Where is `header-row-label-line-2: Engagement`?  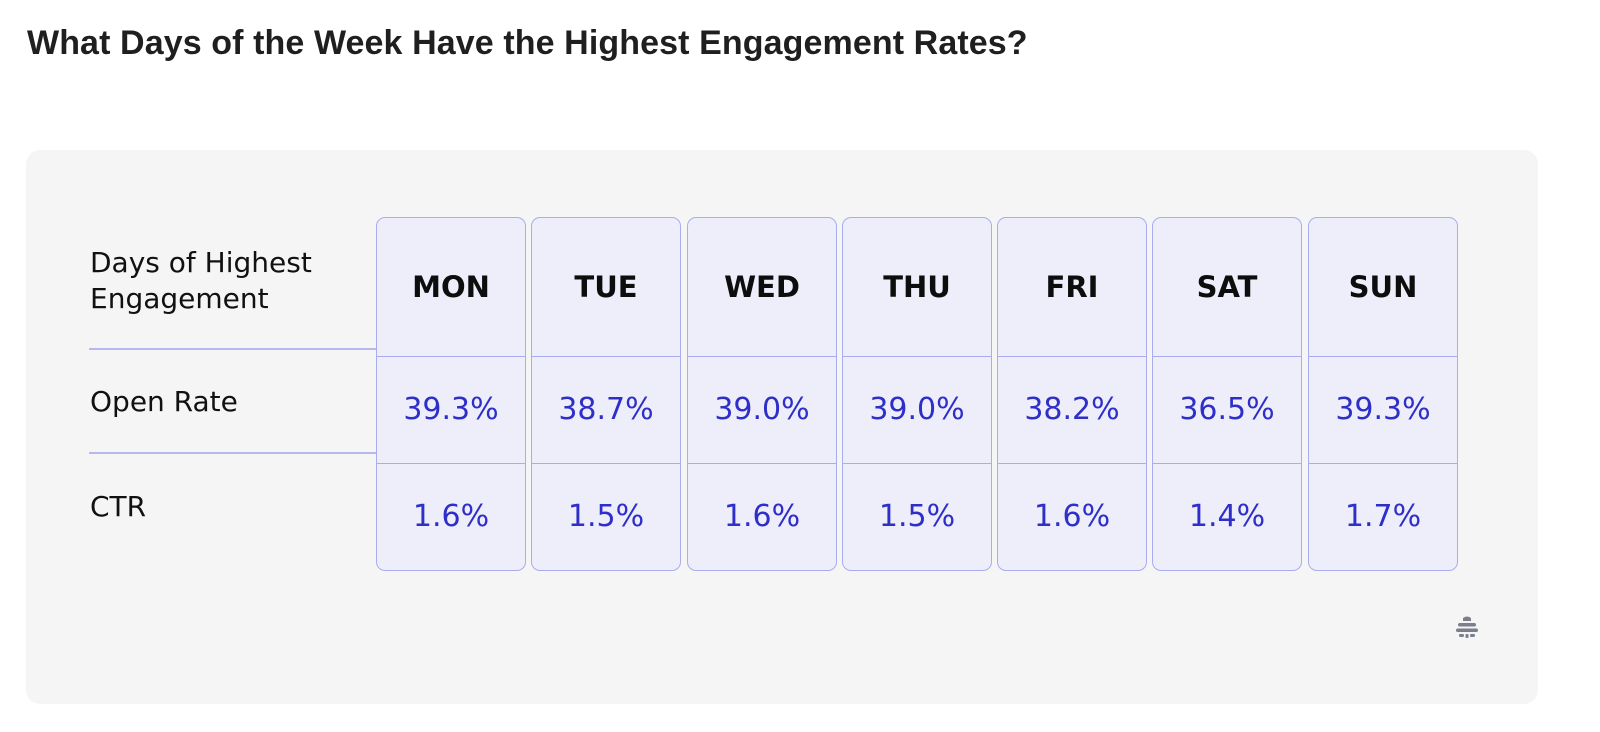
header-row-label-line-2: Engagement is located at coordinates (179, 298).